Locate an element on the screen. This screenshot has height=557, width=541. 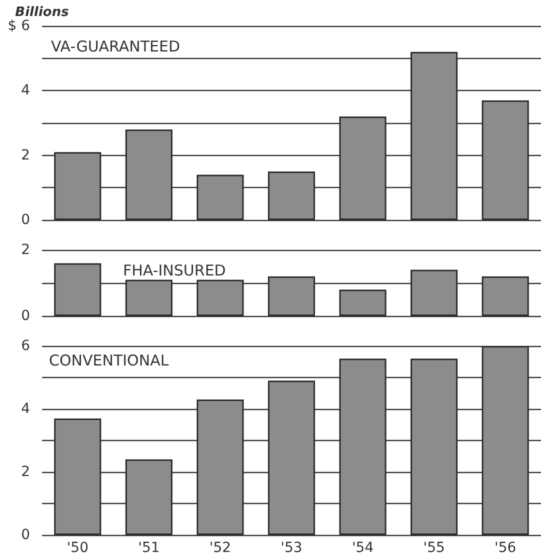
x-tick-label: '54 is located at coordinates (363, 548).